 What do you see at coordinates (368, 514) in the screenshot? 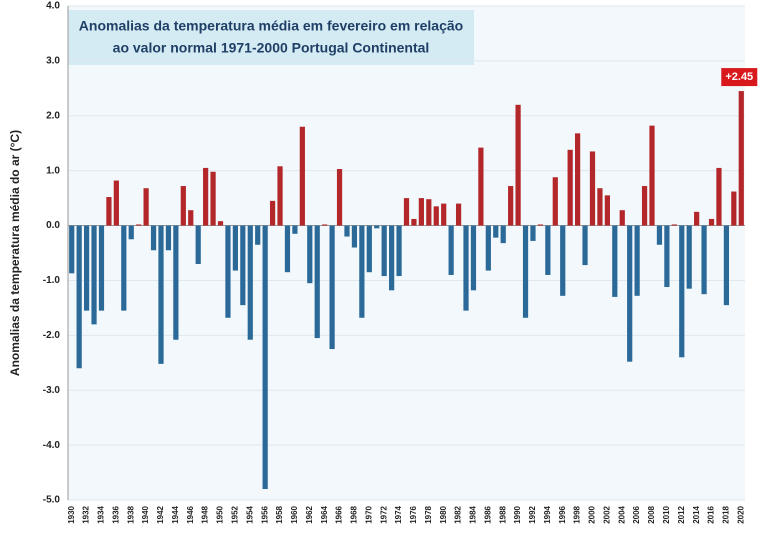
I see `x-tick-label: 1970` at bounding box center [368, 514].